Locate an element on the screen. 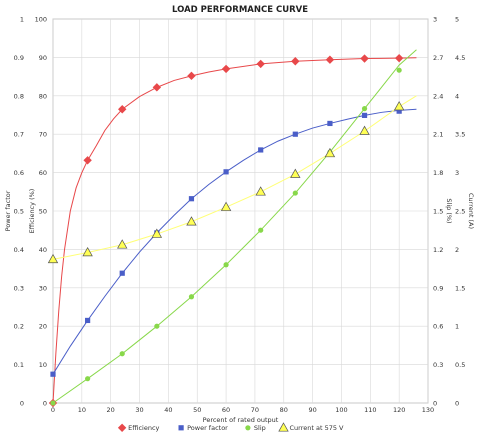  slip-tick: 0 is located at coordinates (435, 404).